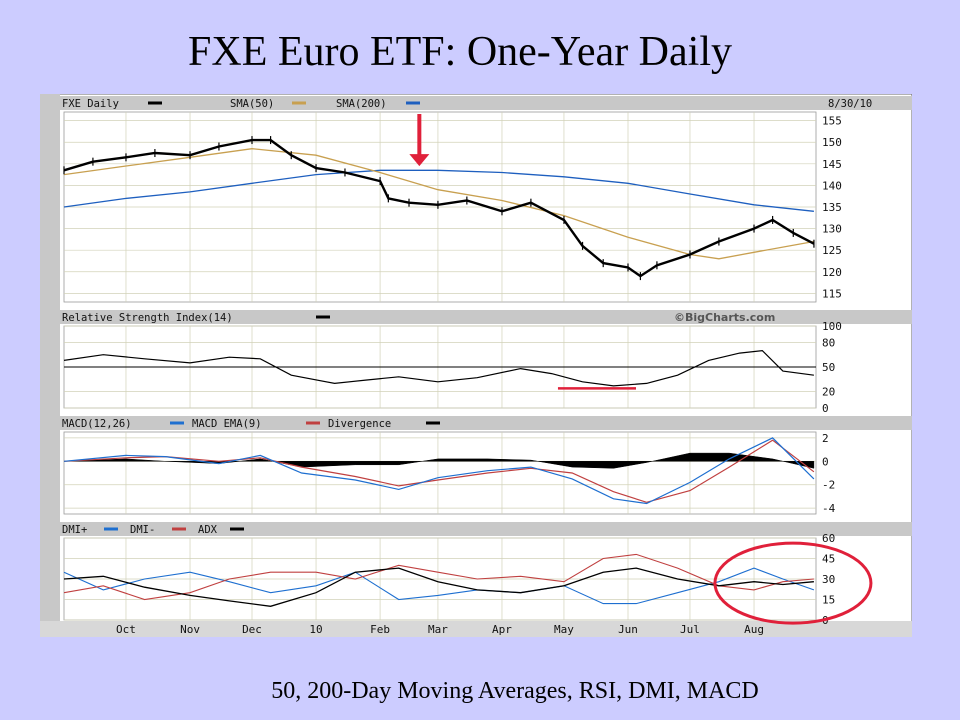  I want to click on price-tick-label: 120, so click(832, 272).